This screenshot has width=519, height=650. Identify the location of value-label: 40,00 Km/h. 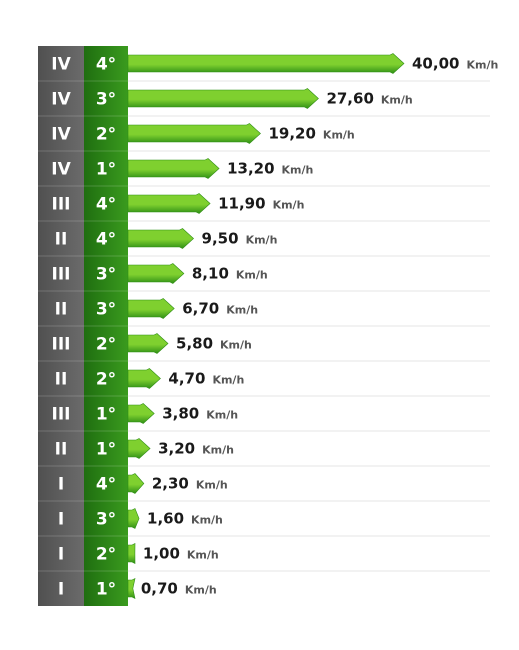
(455, 64).